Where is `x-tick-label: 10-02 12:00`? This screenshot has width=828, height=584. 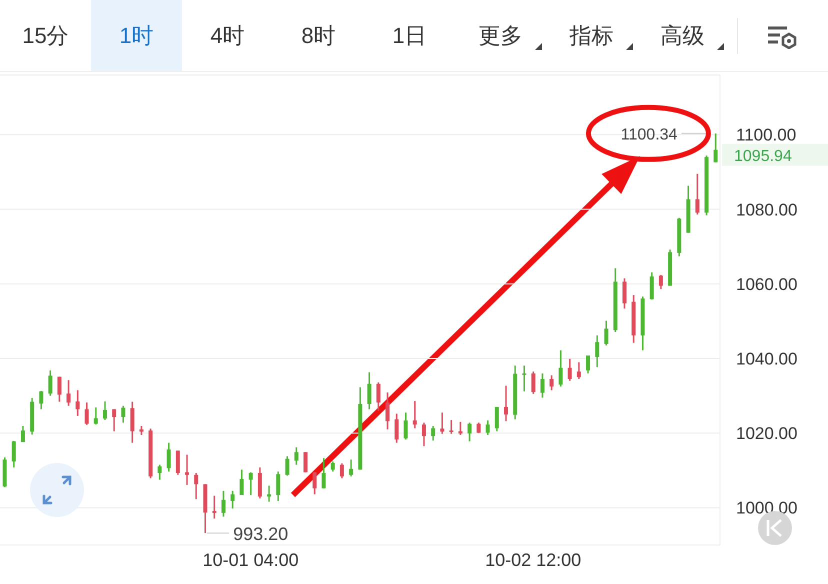
x-tick-label: 10-02 12:00 is located at coordinates (533, 560).